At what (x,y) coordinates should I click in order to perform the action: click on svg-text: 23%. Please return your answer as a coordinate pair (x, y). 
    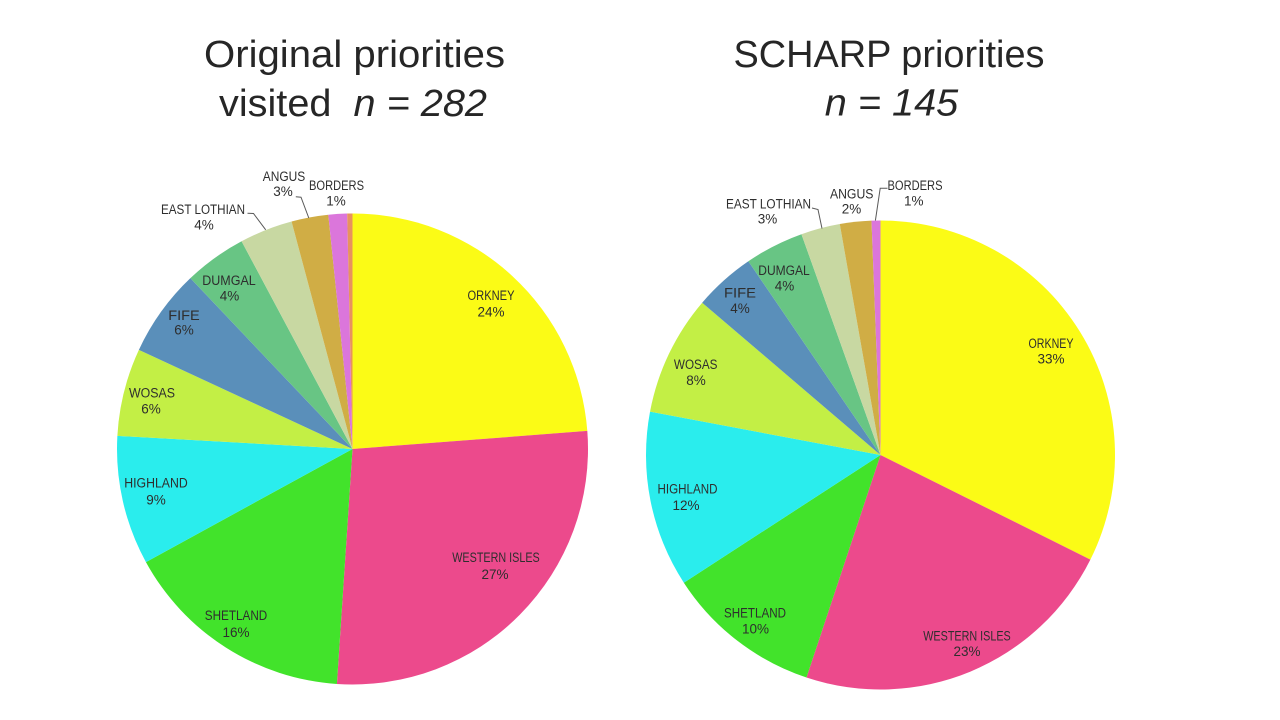
    Looking at the image, I should click on (966, 651).